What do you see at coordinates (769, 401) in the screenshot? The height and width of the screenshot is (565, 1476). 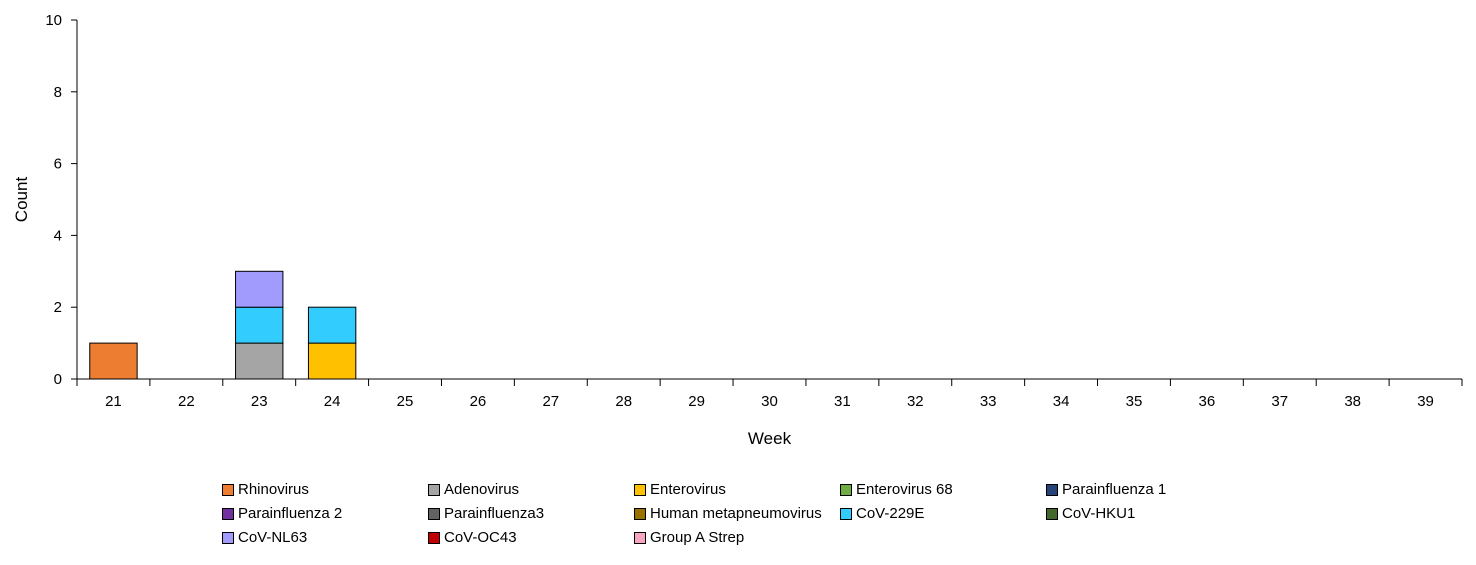 I see `x-tick-label: 30` at bounding box center [769, 401].